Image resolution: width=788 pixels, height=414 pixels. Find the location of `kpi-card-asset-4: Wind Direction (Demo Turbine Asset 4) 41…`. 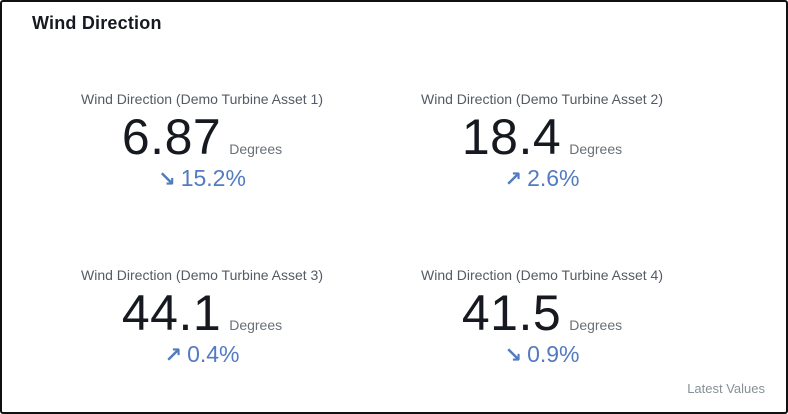

kpi-card-asset-4: Wind Direction (Demo Turbine Asset 4) 41… is located at coordinates (542, 318).